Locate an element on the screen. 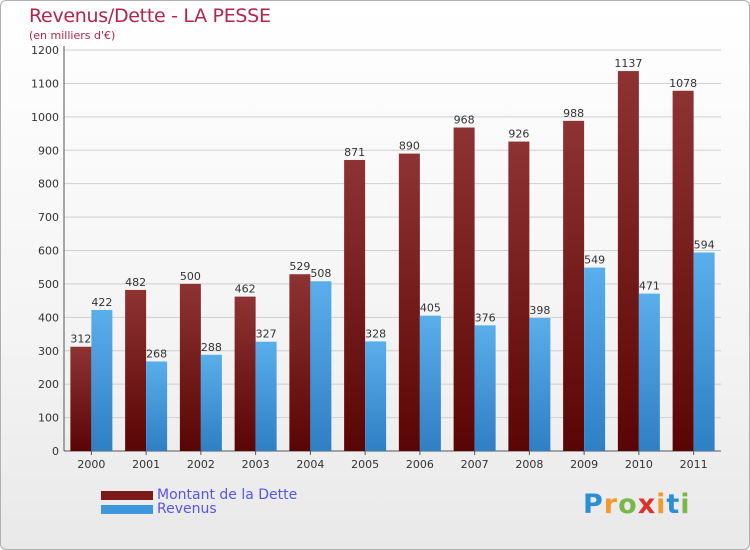 Image resolution: width=750 pixels, height=550 pixels. legend-swatch-dette is located at coordinates (127, 495).